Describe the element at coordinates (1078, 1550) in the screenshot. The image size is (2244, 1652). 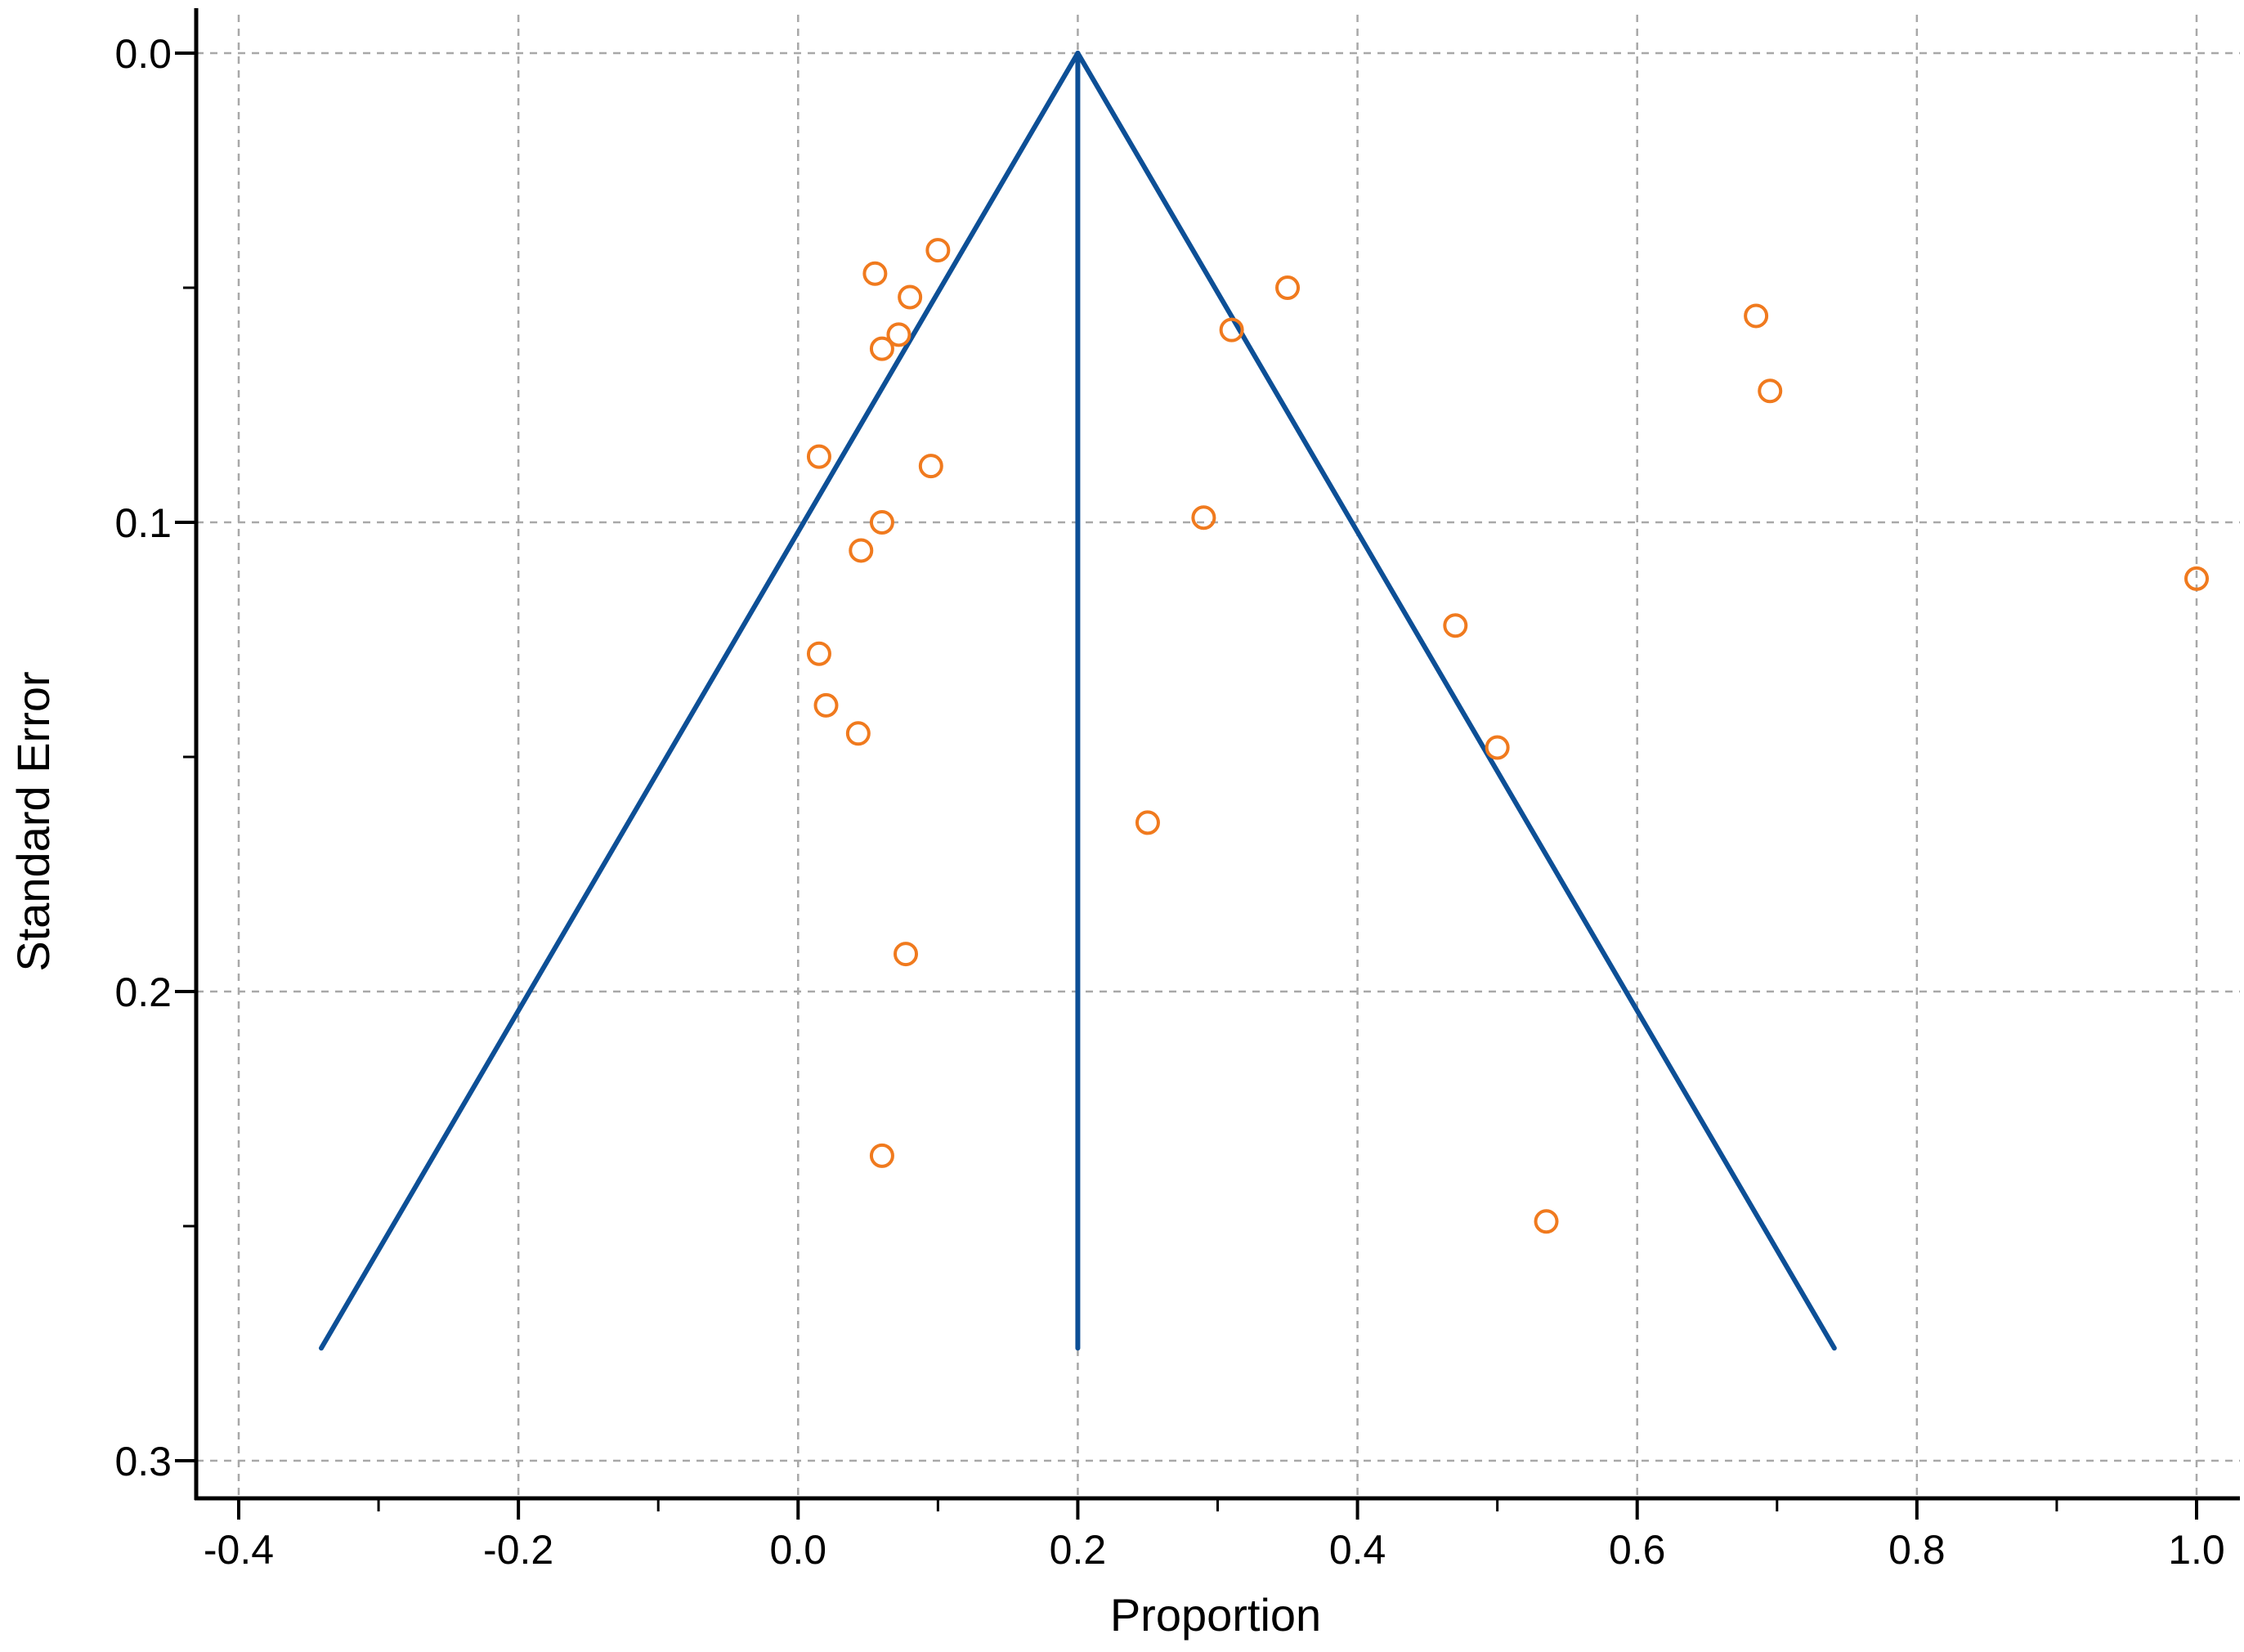
I see `x-tick-label: 0.2` at that location.